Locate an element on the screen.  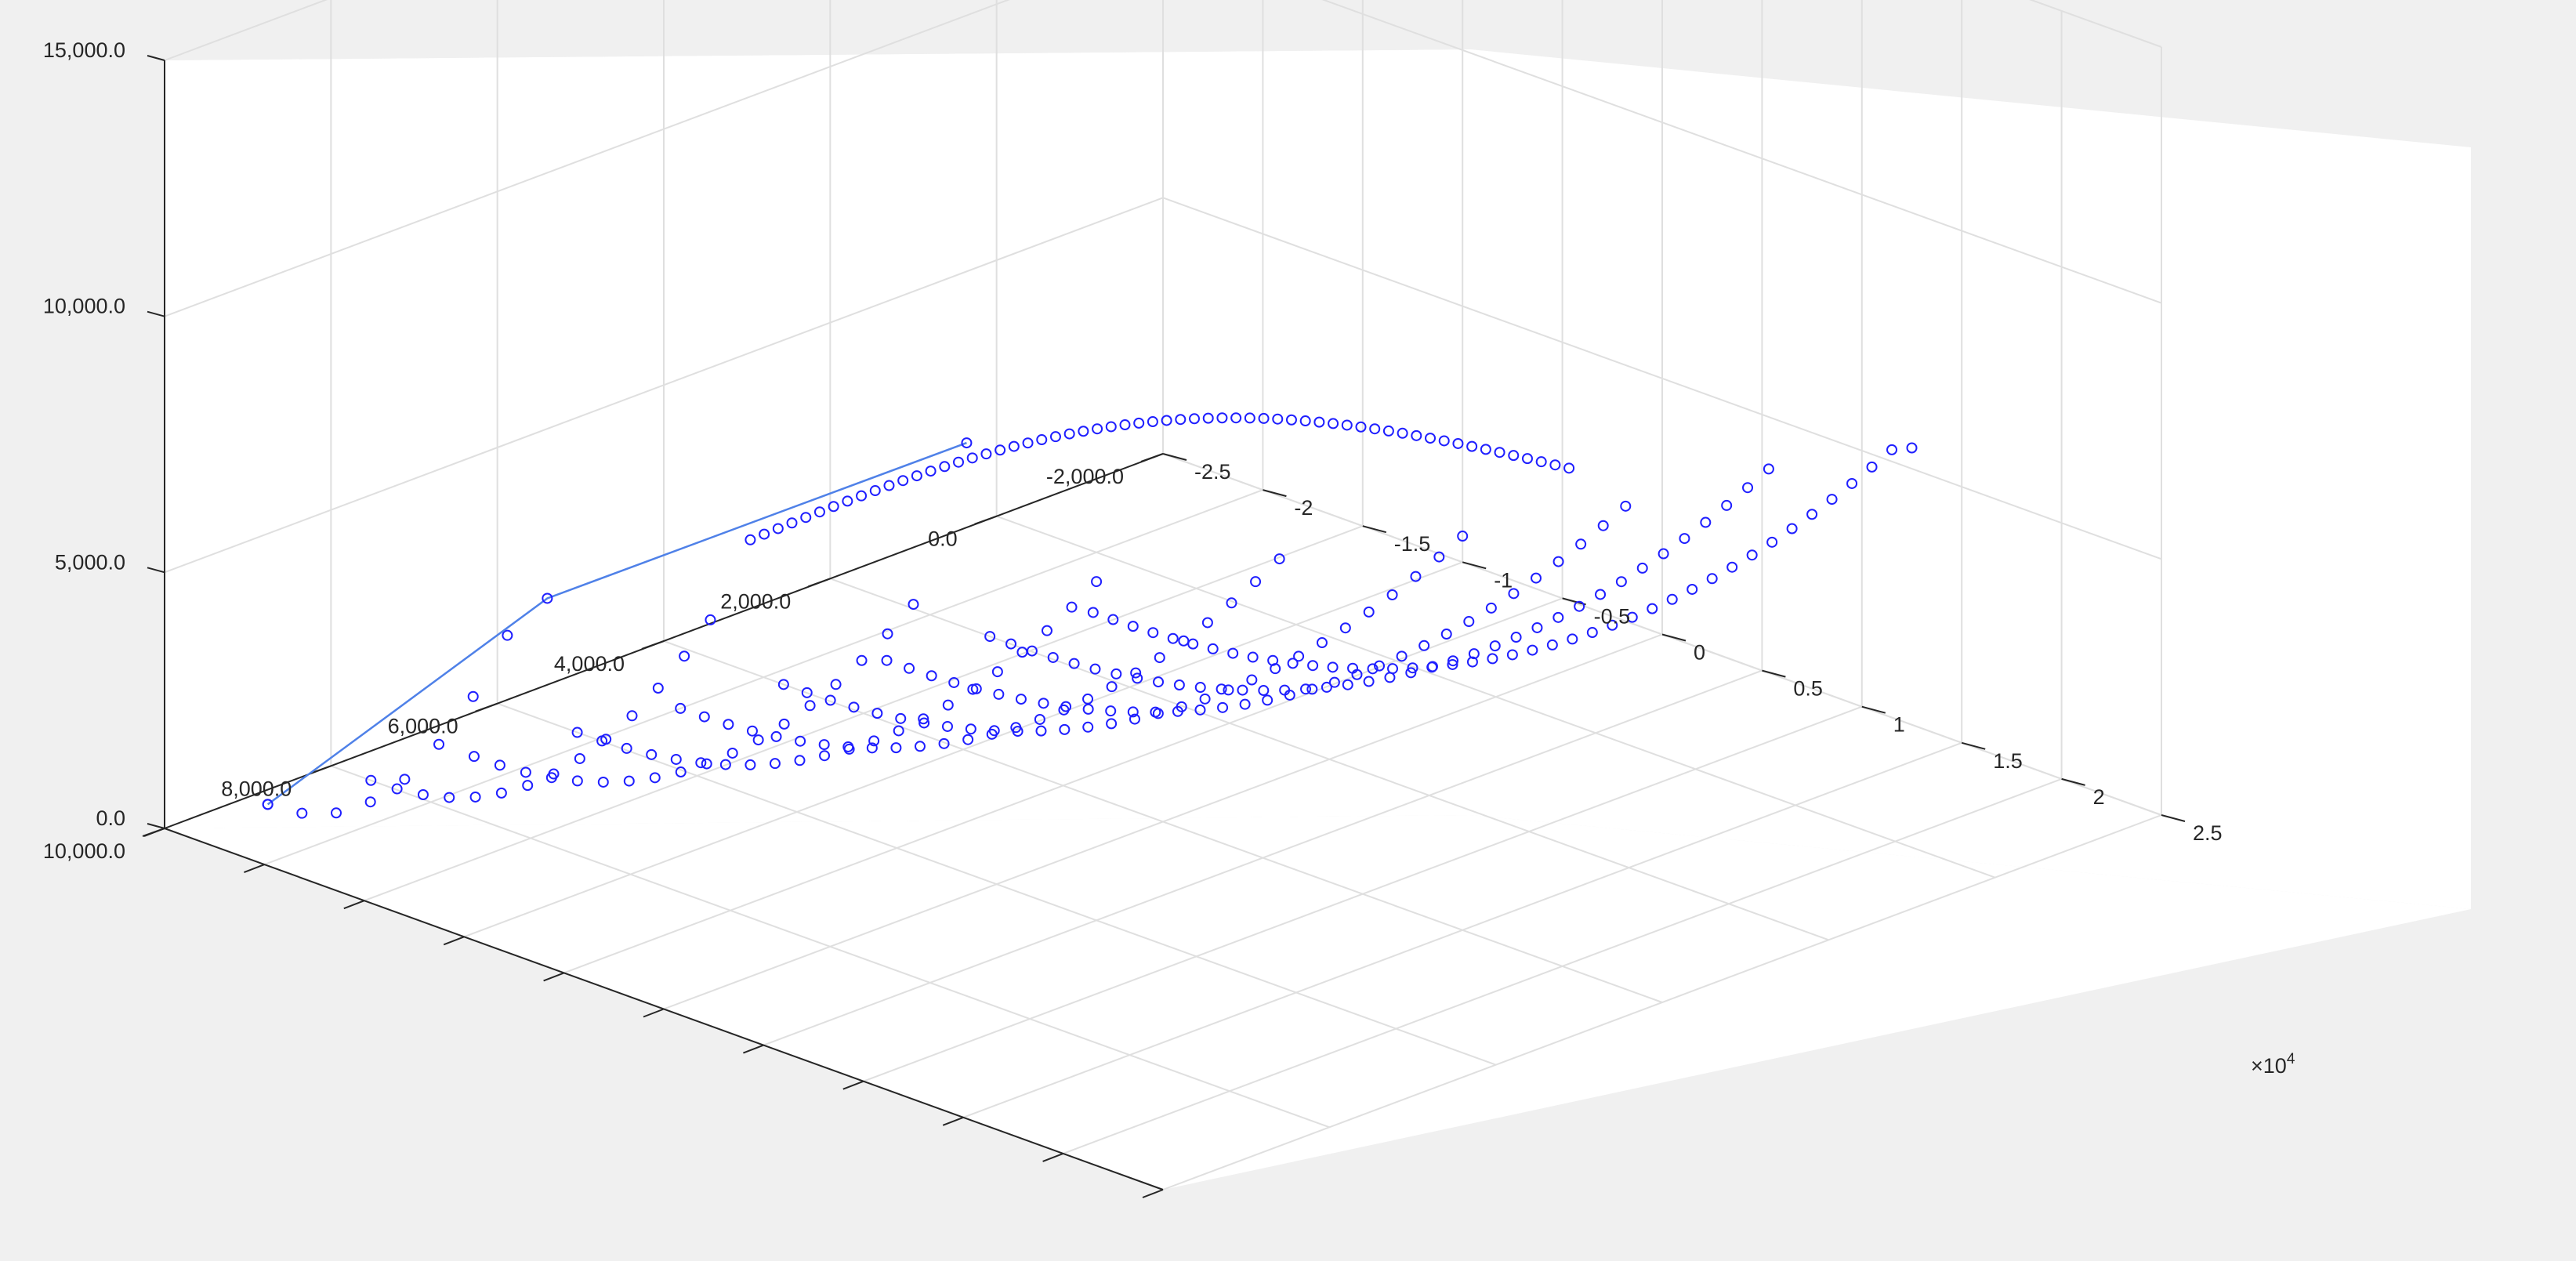
x-tick-label: 0 is located at coordinates (1699, 653).